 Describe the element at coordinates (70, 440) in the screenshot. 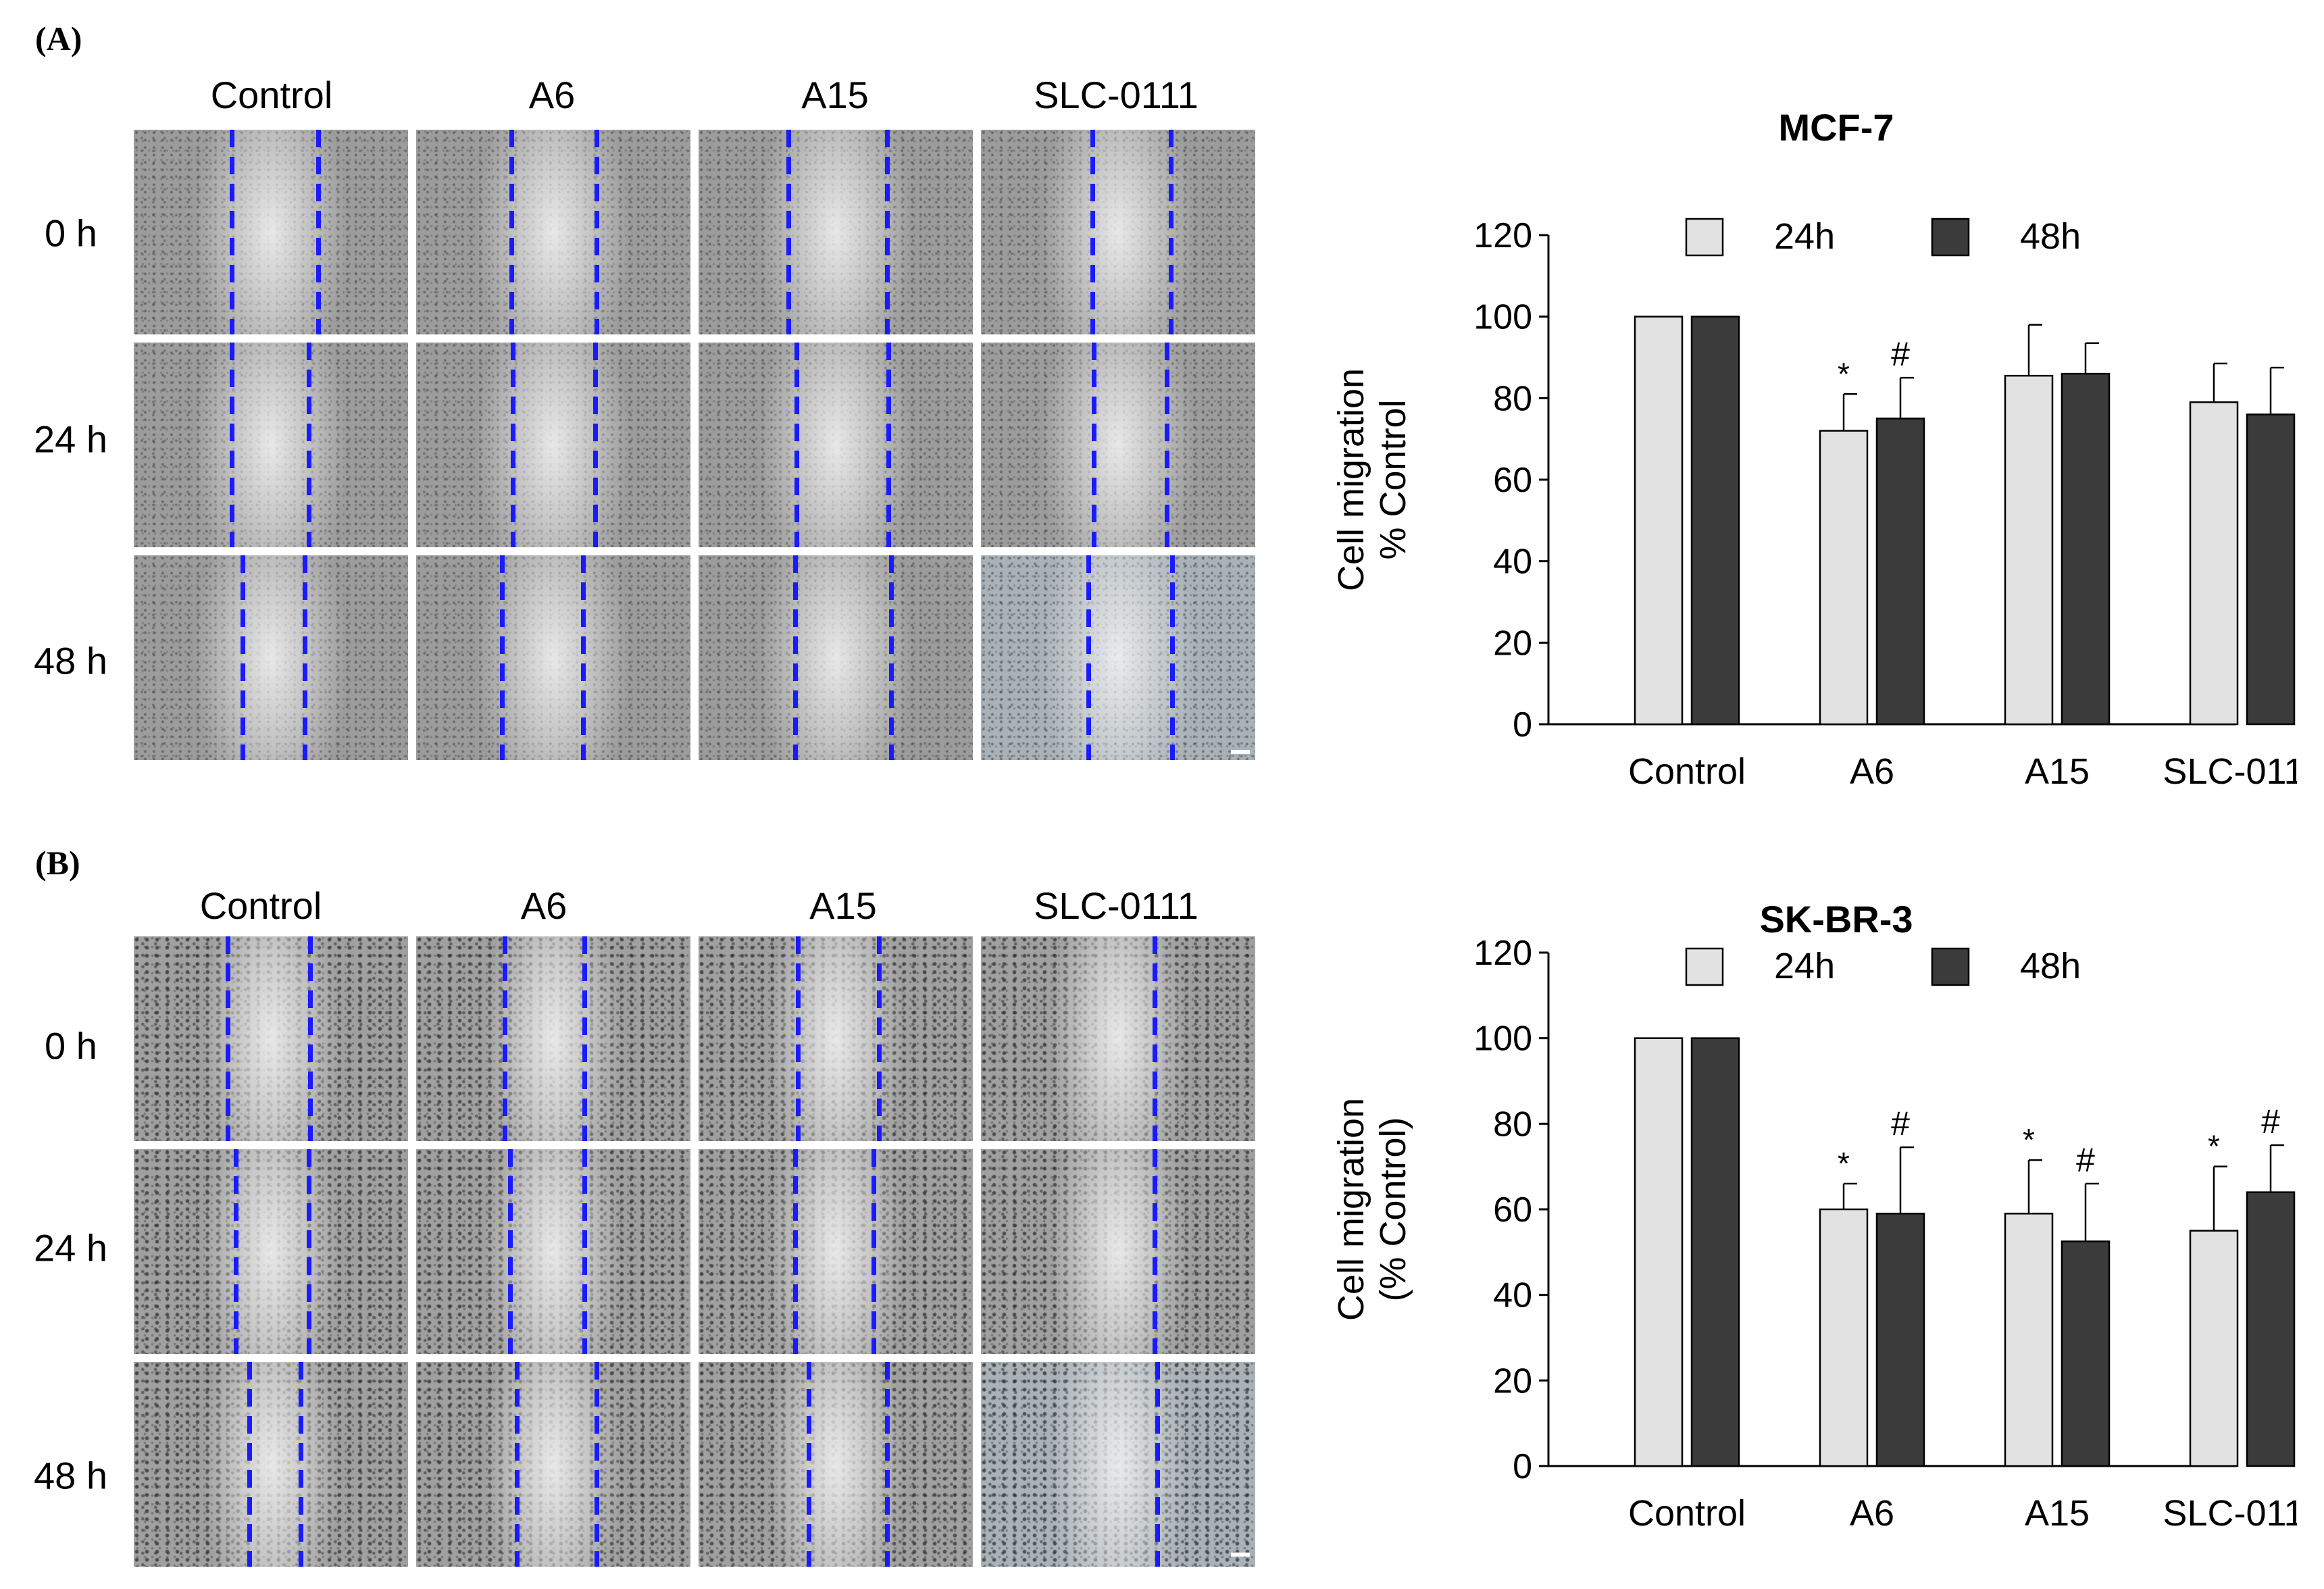

I see `panel-a-row-label: 24 h` at that location.